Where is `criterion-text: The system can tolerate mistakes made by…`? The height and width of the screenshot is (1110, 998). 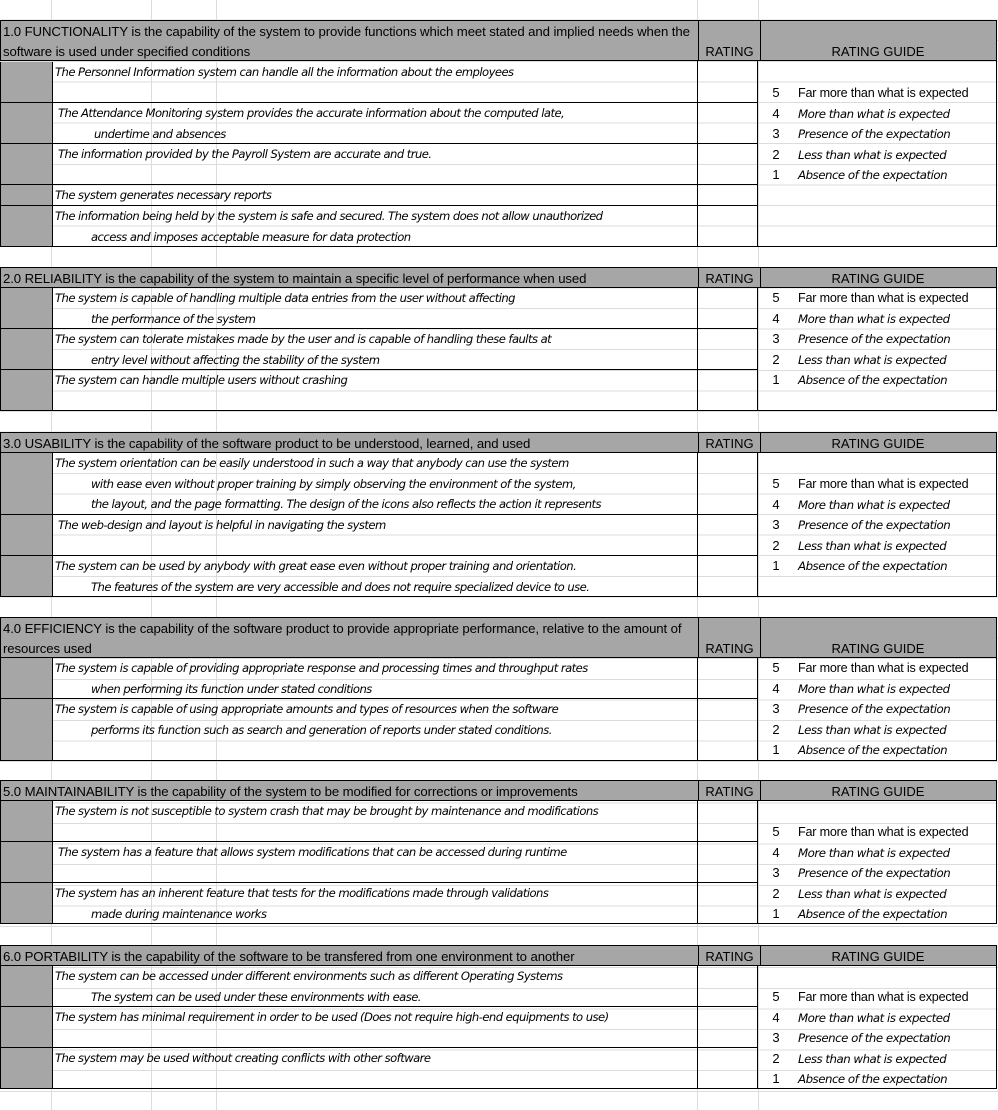 criterion-text: The system can tolerate mistakes made by… is located at coordinates (374, 349).